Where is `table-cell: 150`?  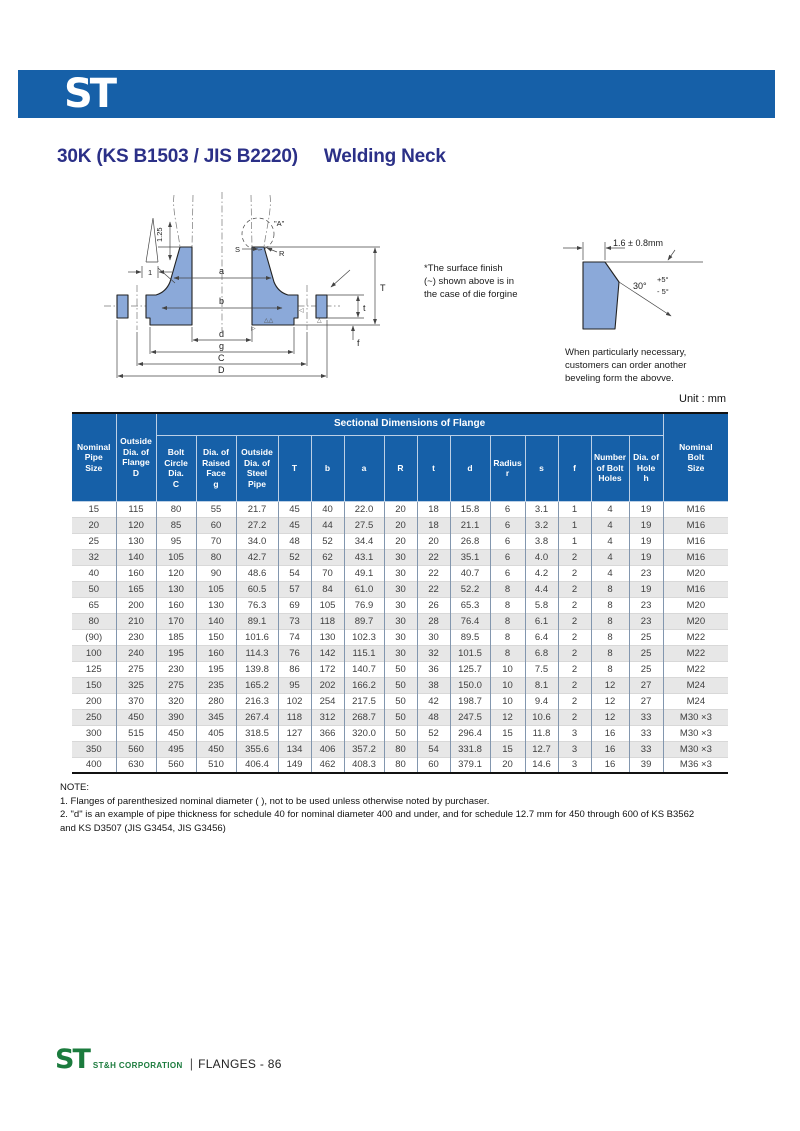
table-cell: 150 is located at coordinates (94, 684).